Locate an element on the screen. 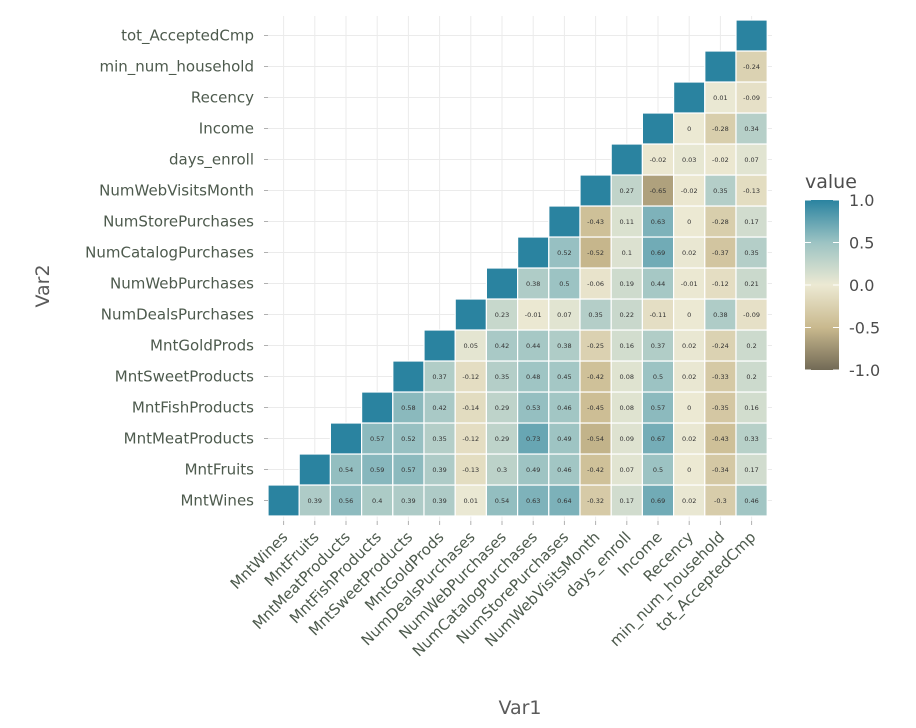  y-tick-label: MntSweetProducts is located at coordinates (184, 377).